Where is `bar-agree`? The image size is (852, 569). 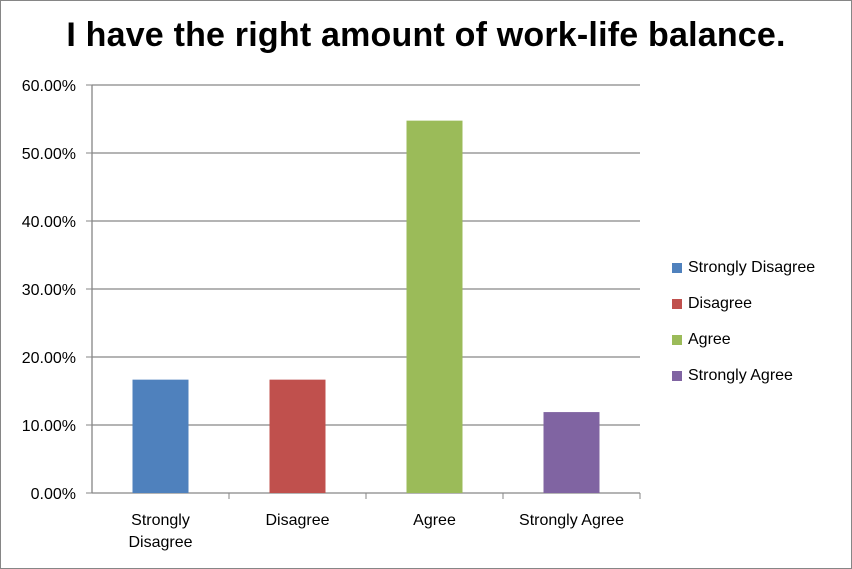 bar-agree is located at coordinates (434, 306).